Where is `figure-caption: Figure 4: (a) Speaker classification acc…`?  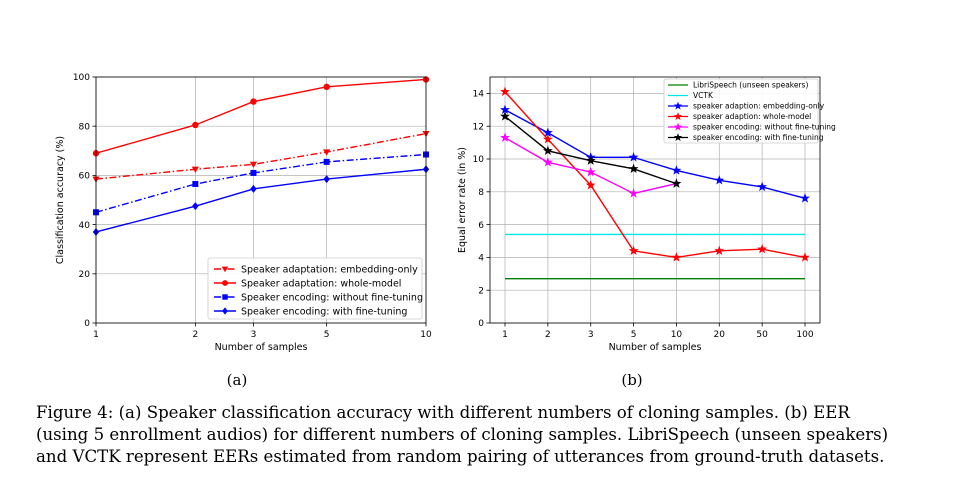
figure-caption: Figure 4: (a) Speaker classification acc… is located at coordinates (481, 435).